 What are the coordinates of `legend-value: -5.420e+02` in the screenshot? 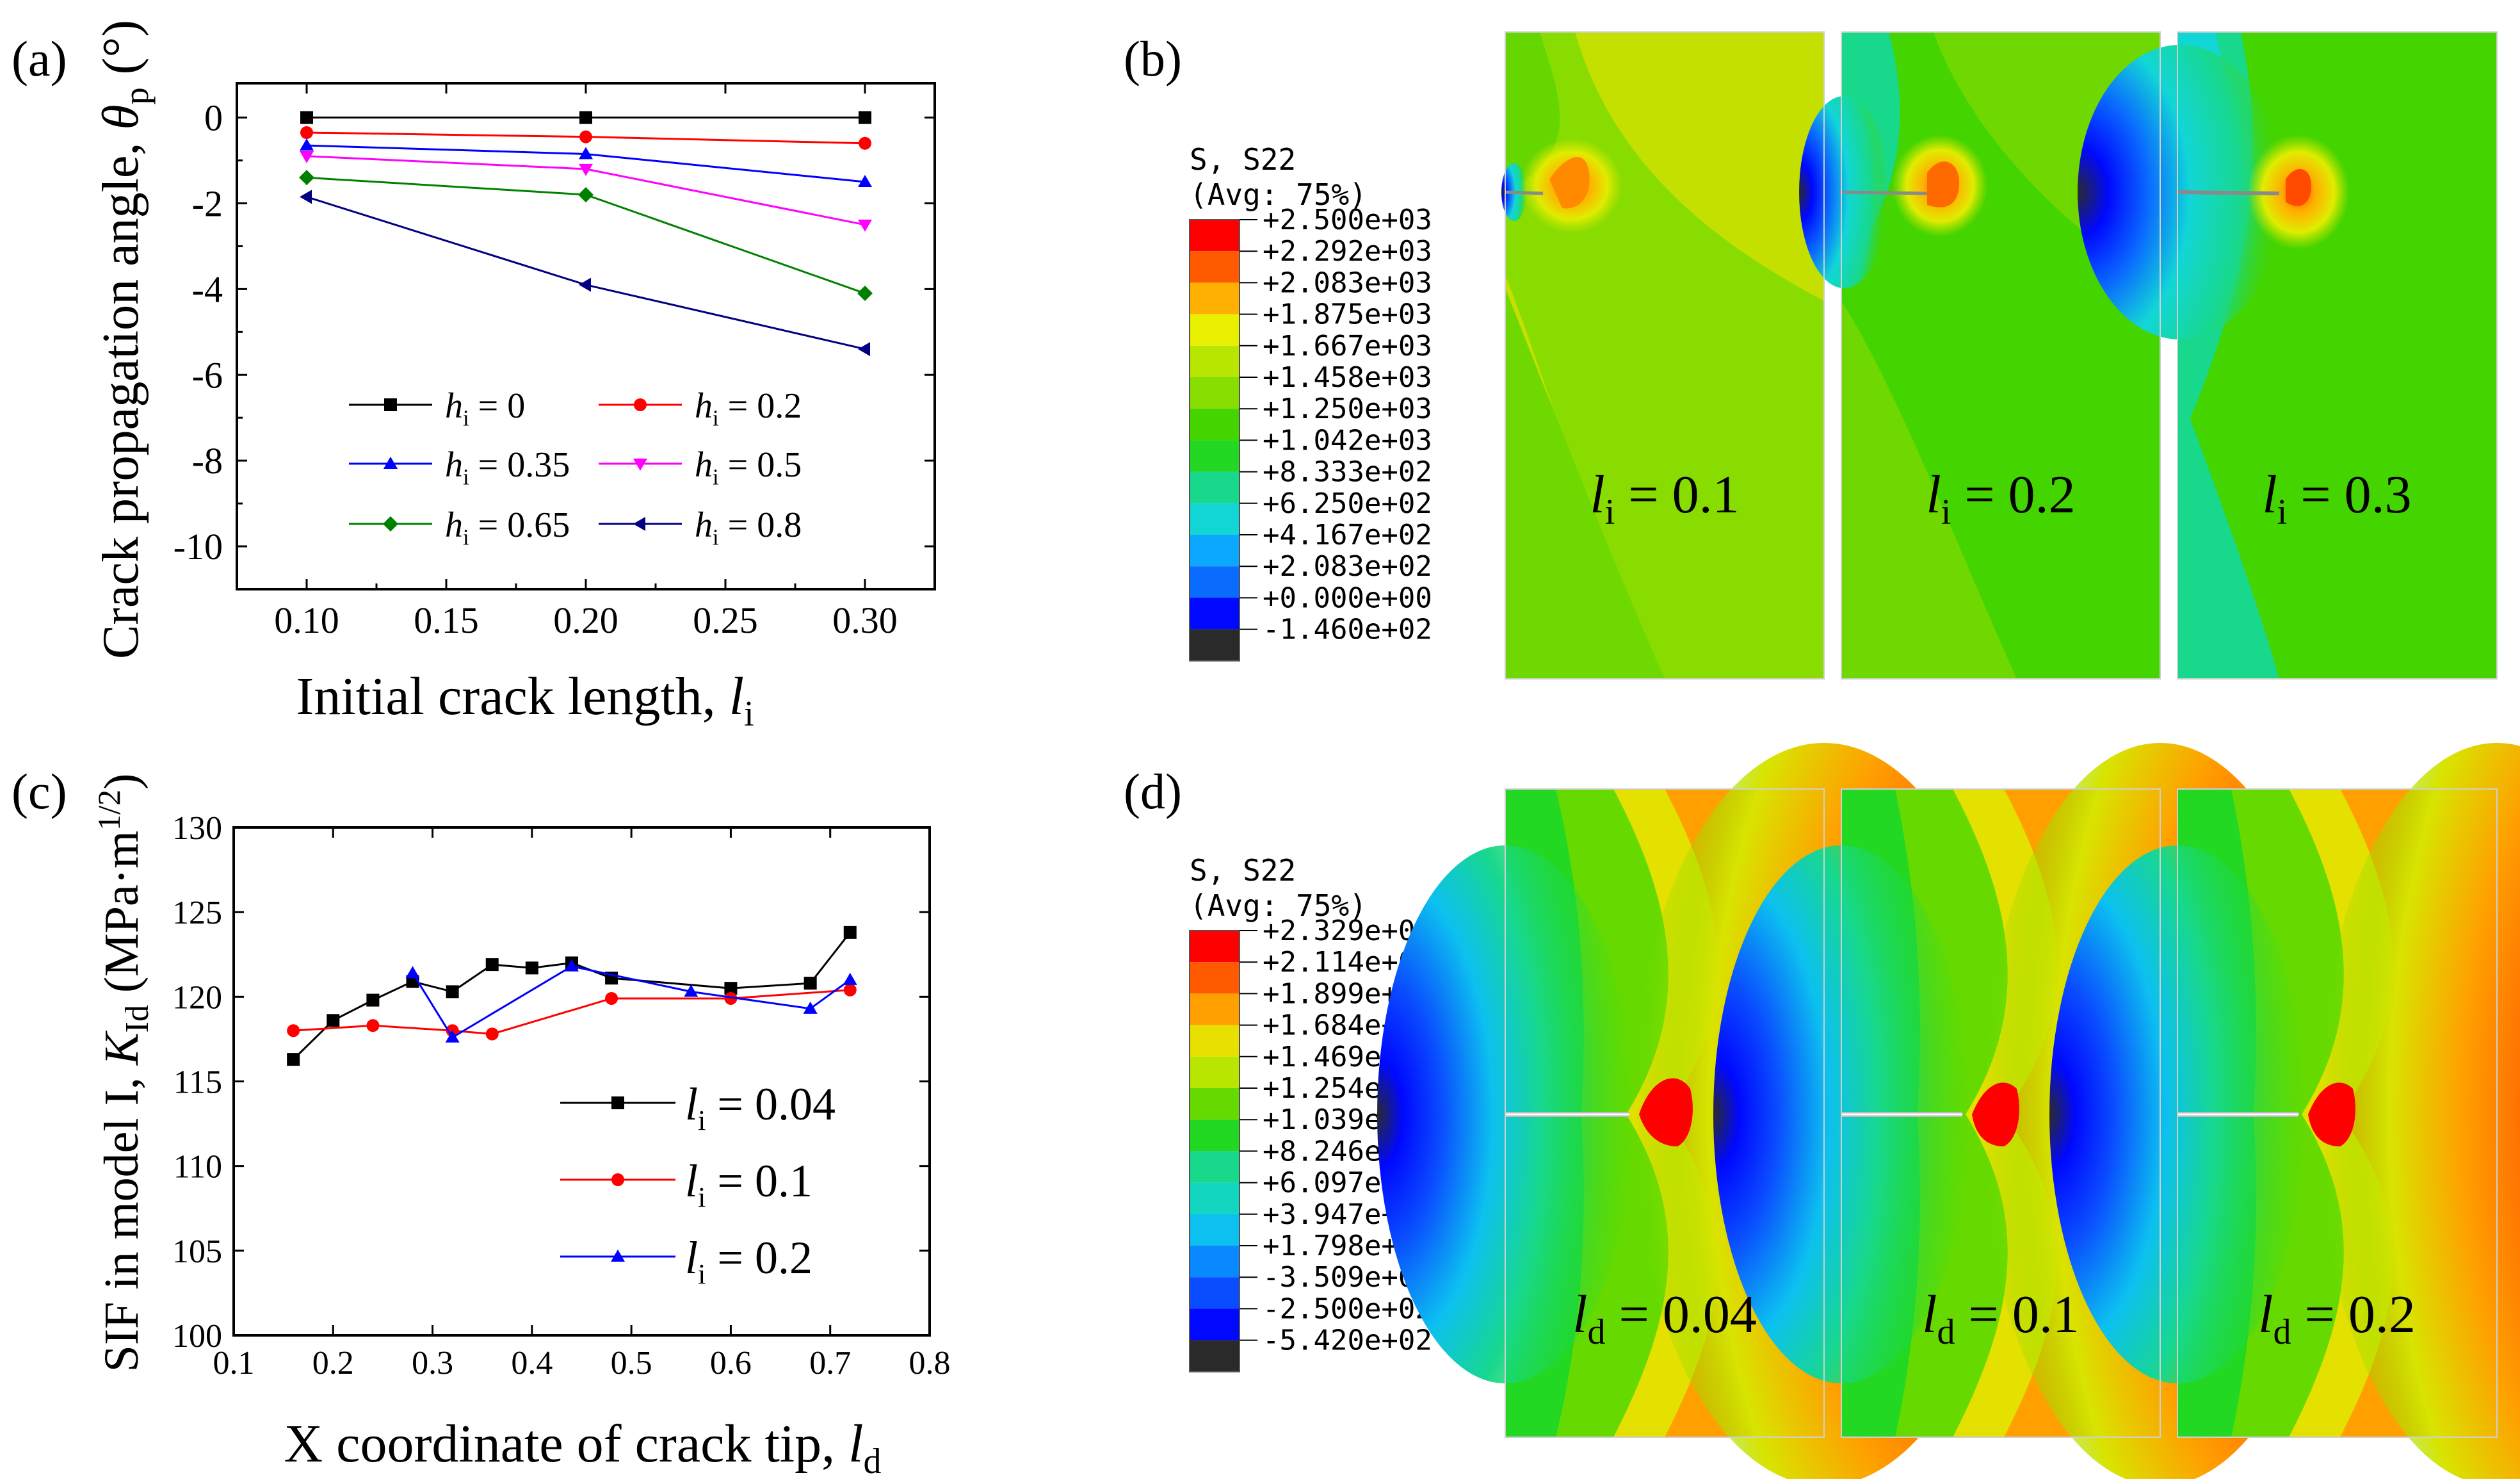 It's located at (1347, 1340).